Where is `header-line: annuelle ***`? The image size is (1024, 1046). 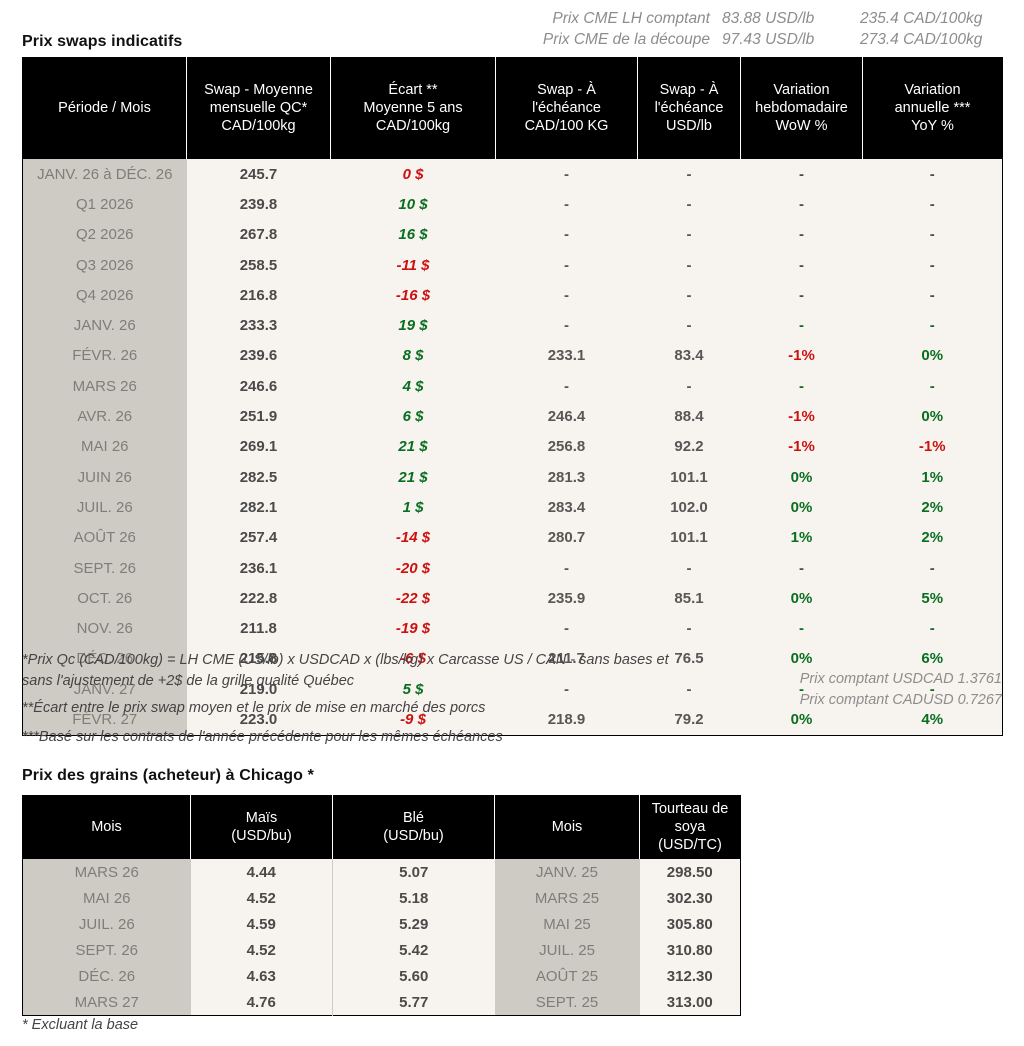
header-line: annuelle *** is located at coordinates (932, 108).